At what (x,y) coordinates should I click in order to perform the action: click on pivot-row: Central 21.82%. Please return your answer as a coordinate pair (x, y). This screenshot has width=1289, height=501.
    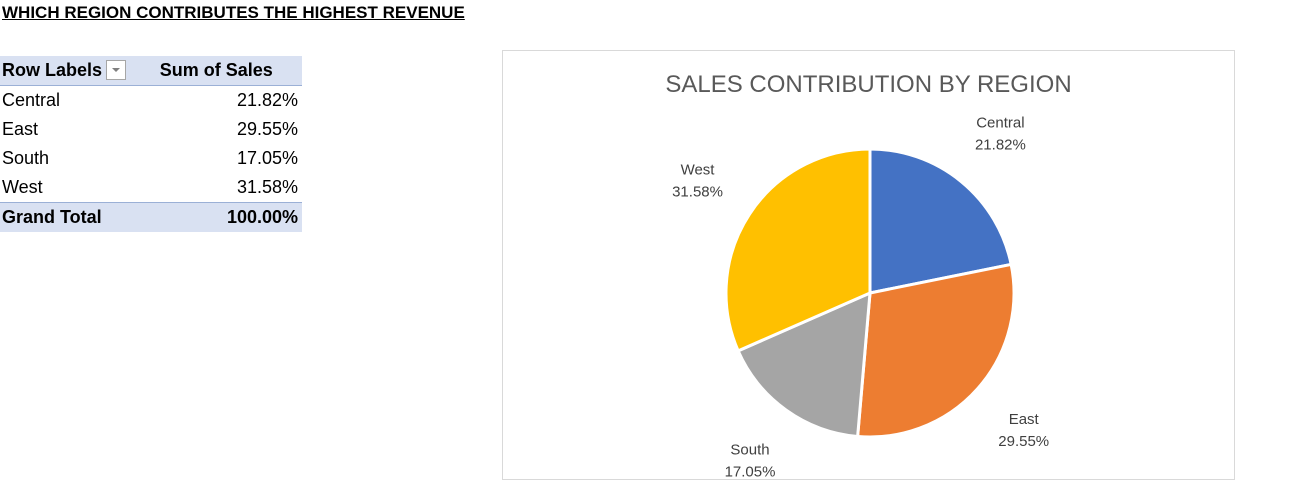
    Looking at the image, I should click on (151, 101).